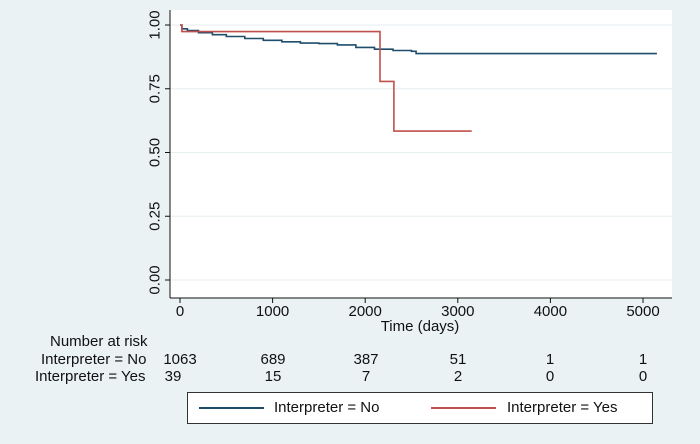  I want to click on risk-cell-yes-t4000: 0, so click(550, 376).